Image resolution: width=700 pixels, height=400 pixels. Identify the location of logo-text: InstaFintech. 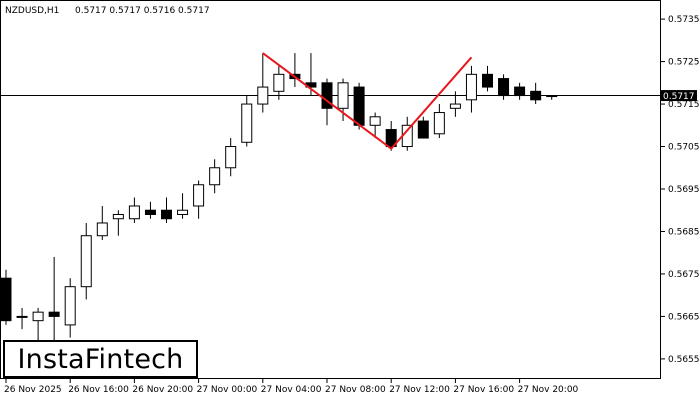
(100, 359).